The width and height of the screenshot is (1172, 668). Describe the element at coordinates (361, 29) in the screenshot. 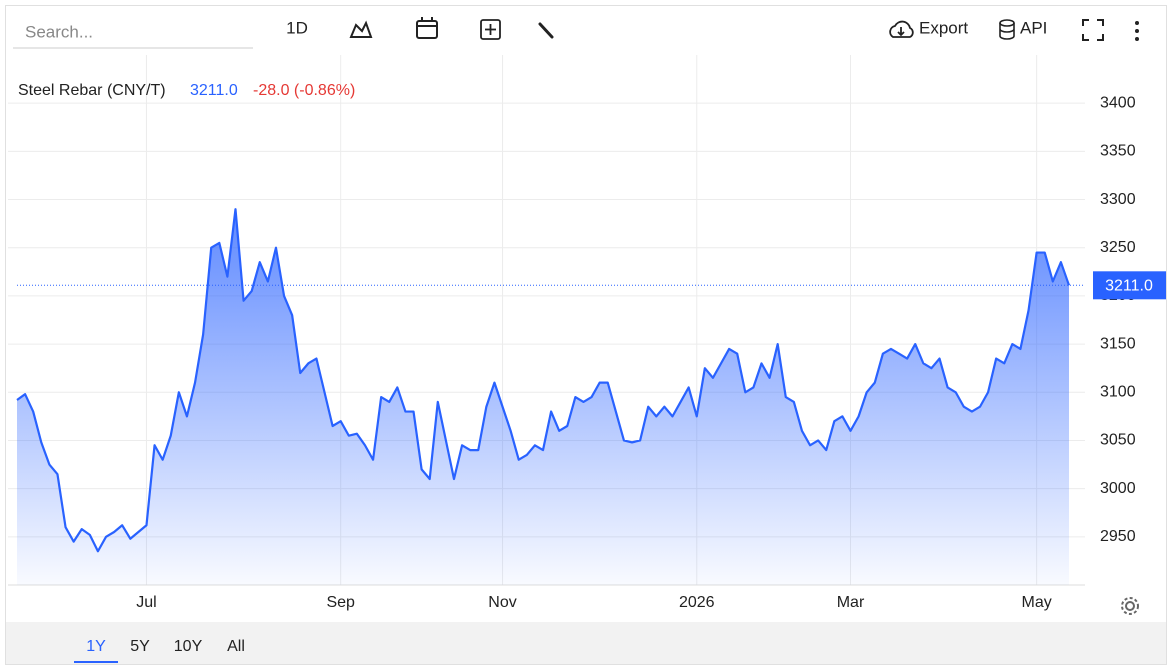

I see `chart-type-icon` at that location.